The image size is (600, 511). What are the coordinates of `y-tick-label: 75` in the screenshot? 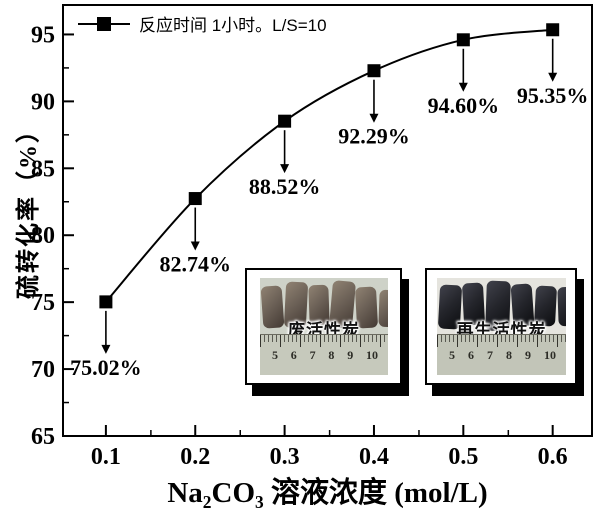 It's located at (43, 303).